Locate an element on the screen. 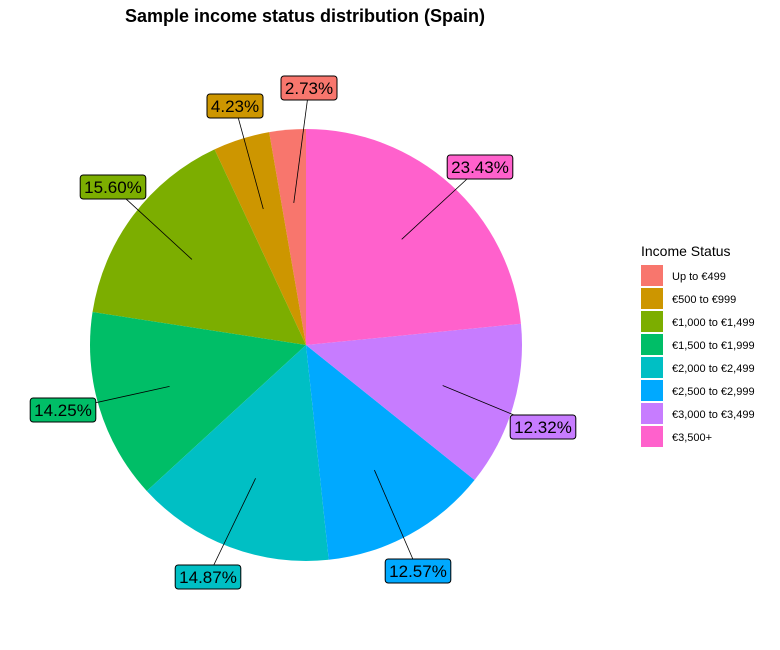 This screenshot has width=780, height=650. legend-item: €1,000 to €1,499 is located at coordinates (698, 321).